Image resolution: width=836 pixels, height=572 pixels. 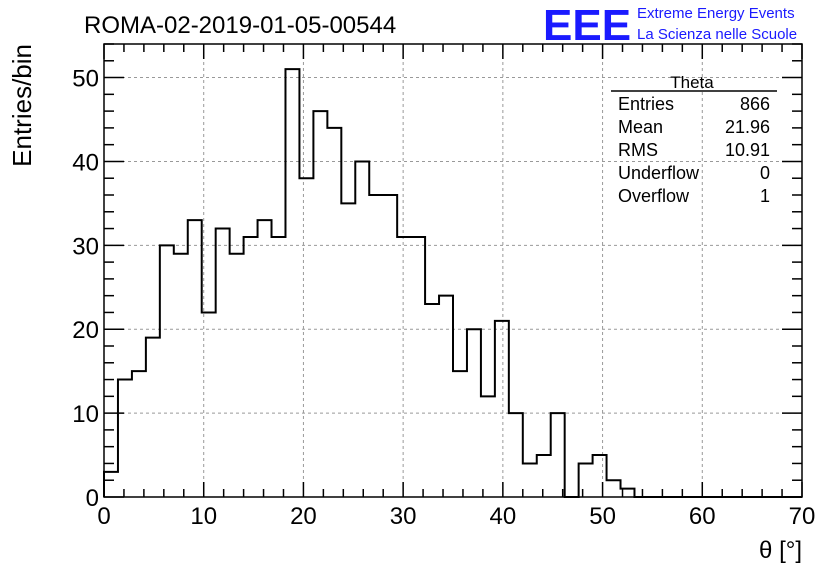 I want to click on stats-row-value: 10.91, so click(x=747, y=150).